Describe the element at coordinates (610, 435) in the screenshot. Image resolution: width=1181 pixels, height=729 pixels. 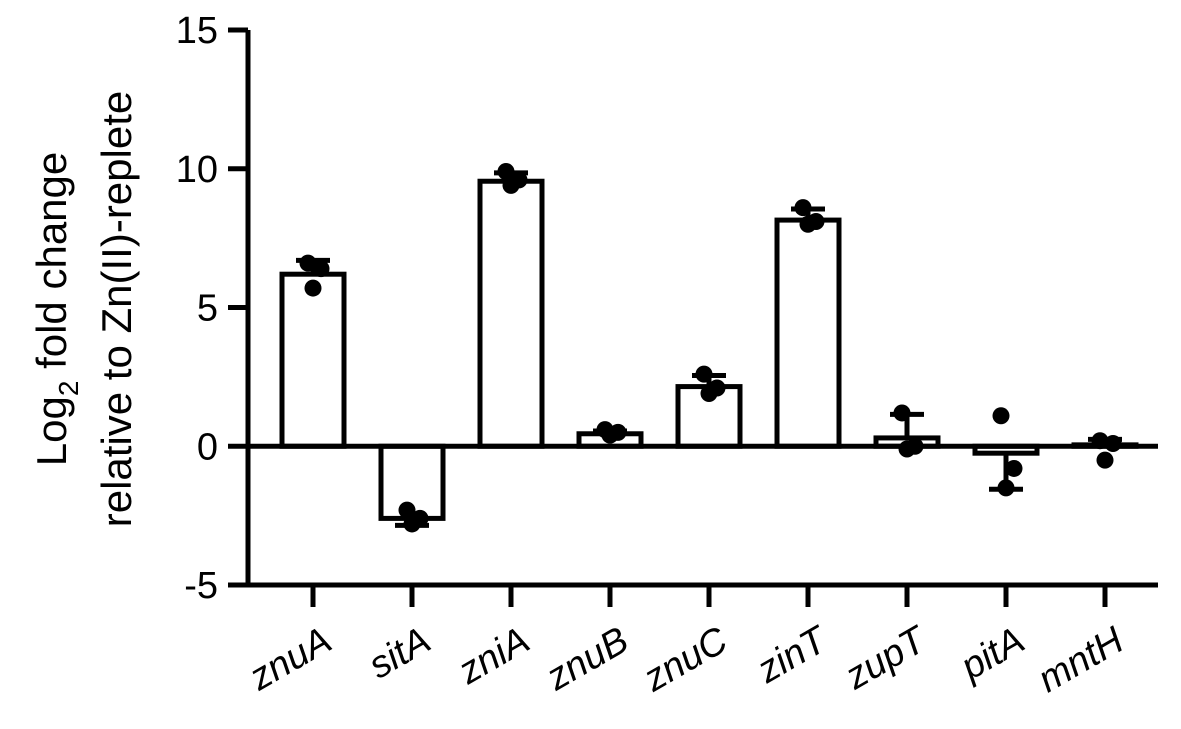
I see `data-point-znuB` at that location.